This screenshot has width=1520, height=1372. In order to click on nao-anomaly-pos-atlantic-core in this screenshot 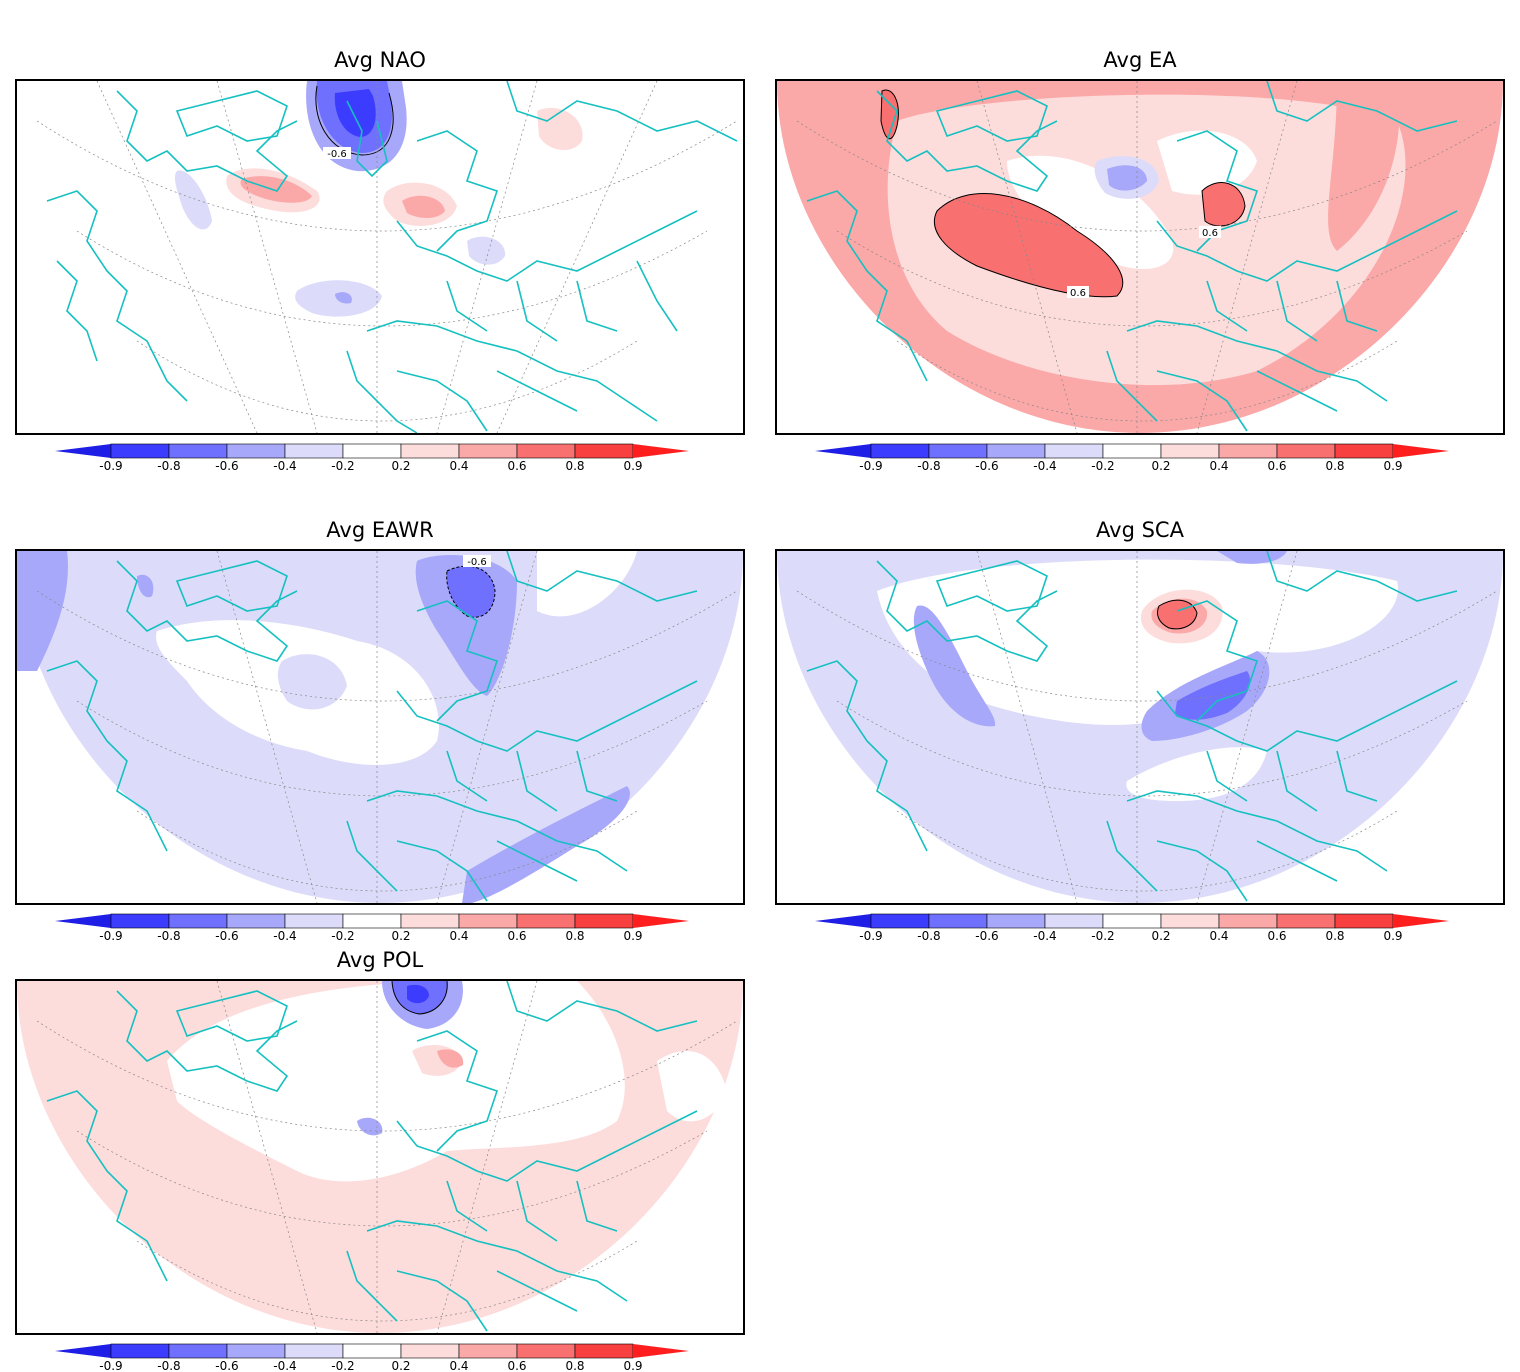, I will do `click(276, 189)`.